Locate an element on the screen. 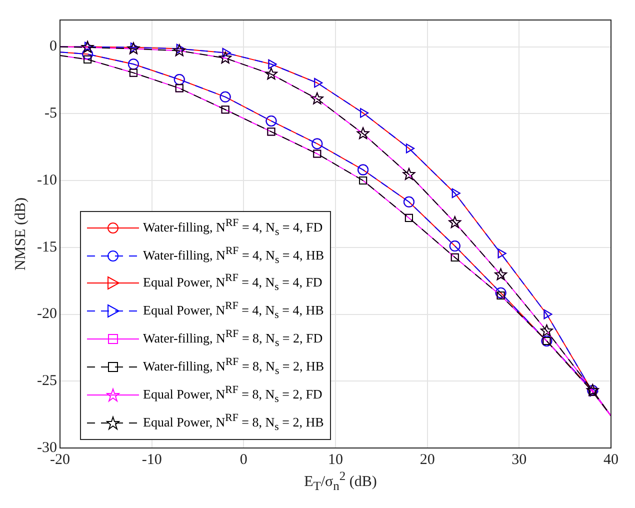  y-tick-label: -30 is located at coordinates (46, 448).